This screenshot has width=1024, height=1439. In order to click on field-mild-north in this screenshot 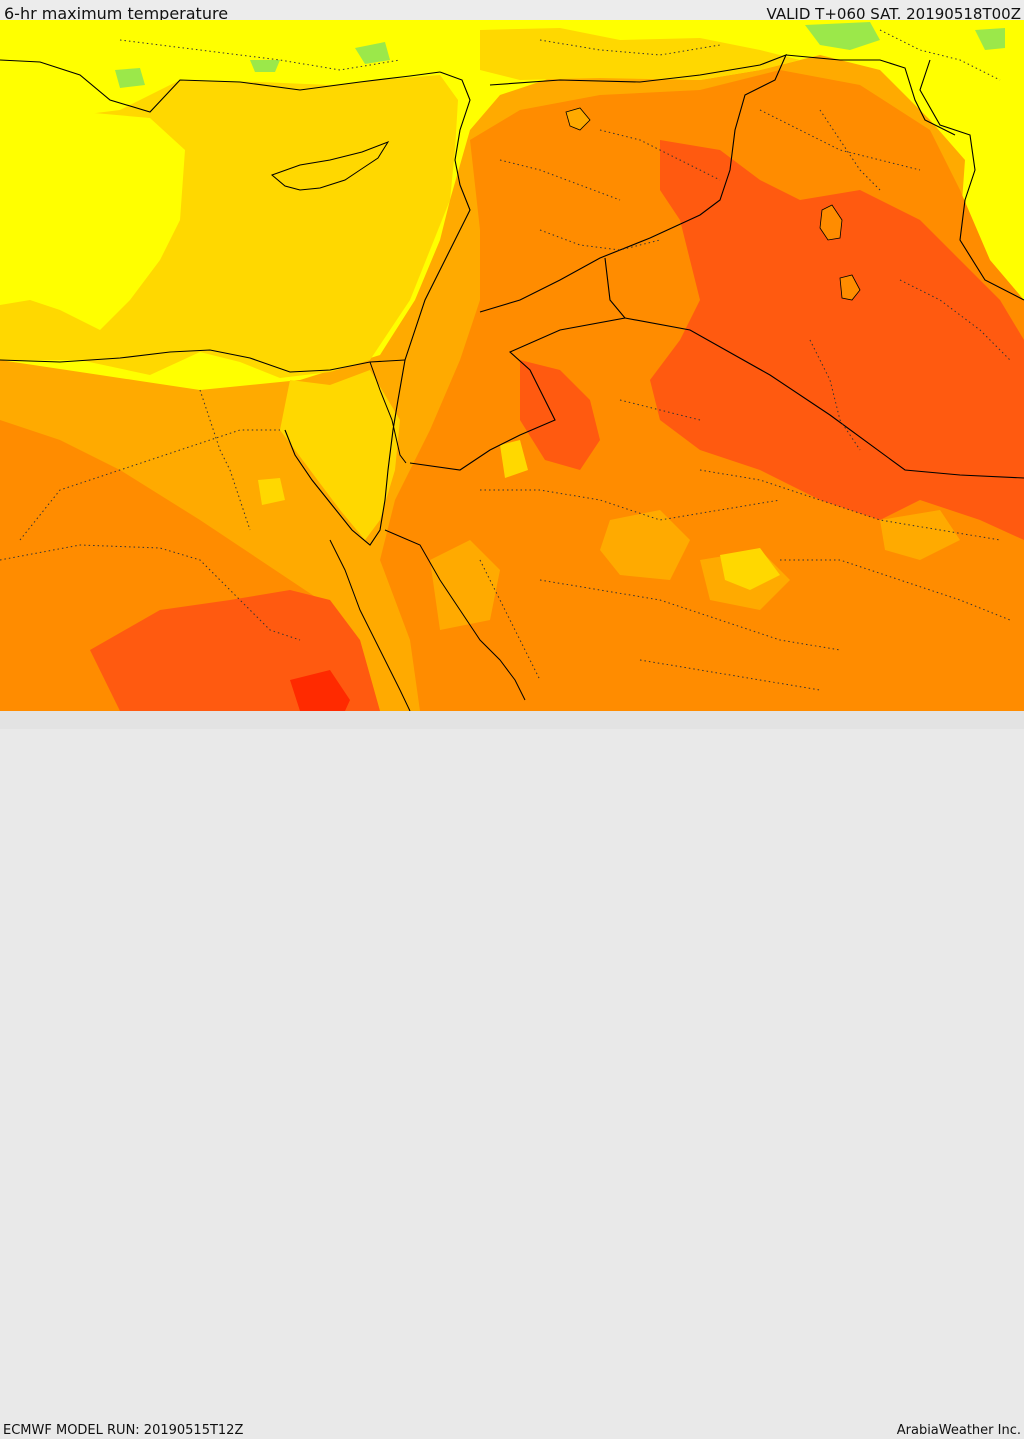, I will do `click(640, 54)`.